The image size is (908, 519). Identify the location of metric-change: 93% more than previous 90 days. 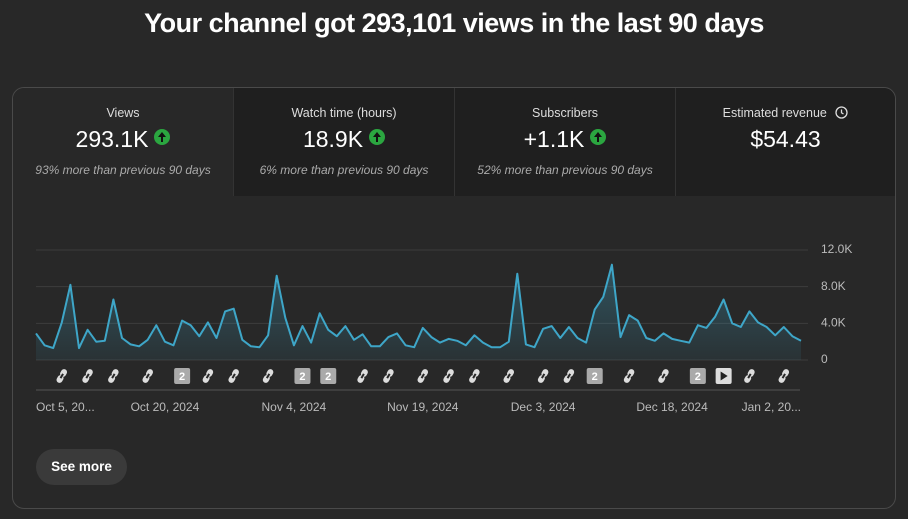
(123, 170).